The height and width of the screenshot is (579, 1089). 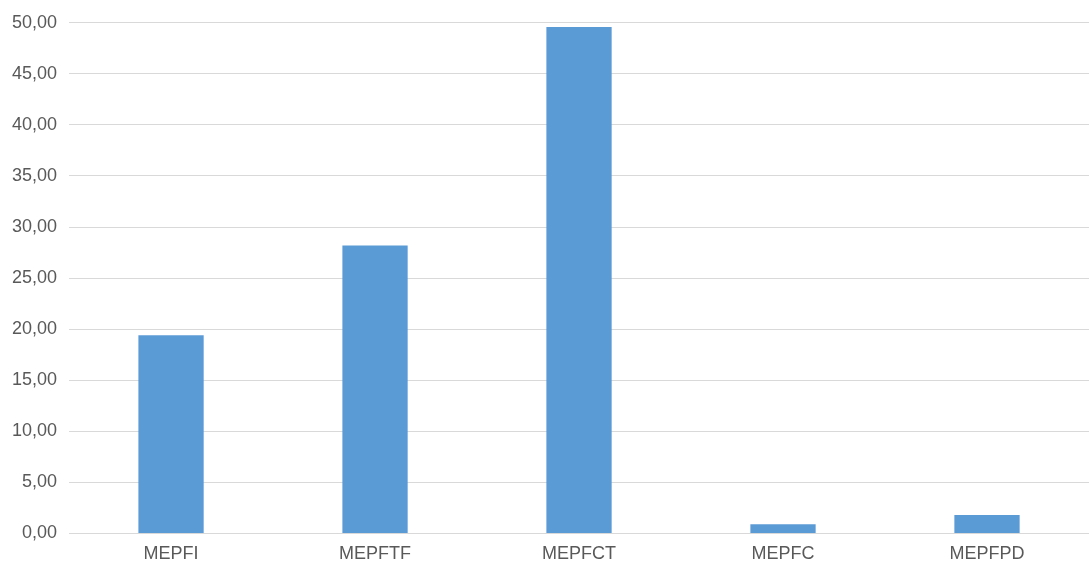 I want to click on x-tick-label: MEPFCT, so click(x=579, y=553).